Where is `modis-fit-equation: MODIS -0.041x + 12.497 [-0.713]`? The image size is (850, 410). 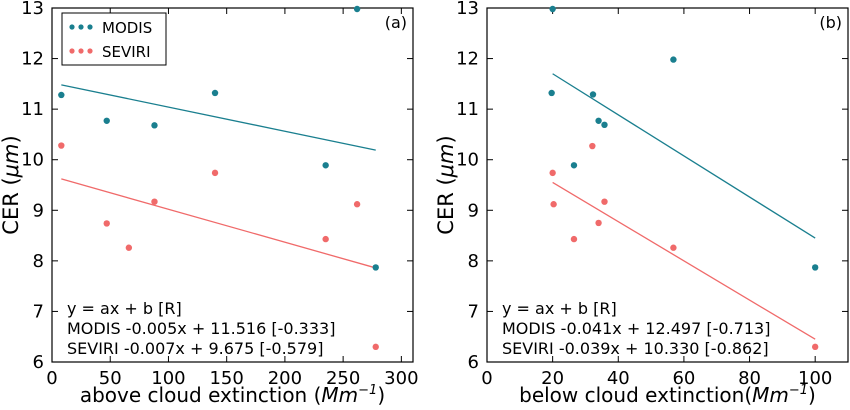
modis-fit-equation: MODIS -0.041x + 12.497 [-0.713] is located at coordinates (636, 328).